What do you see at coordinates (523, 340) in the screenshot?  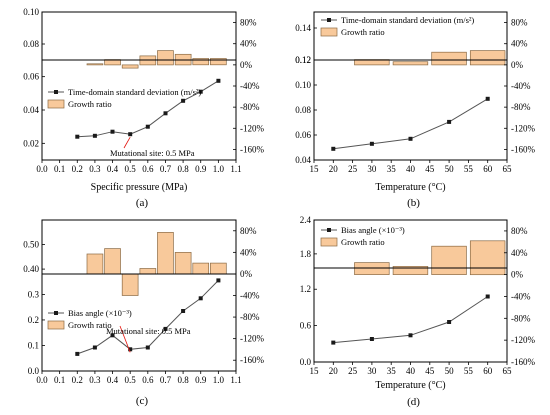 I see `right-tick-label-d-1: -120%` at bounding box center [523, 340].